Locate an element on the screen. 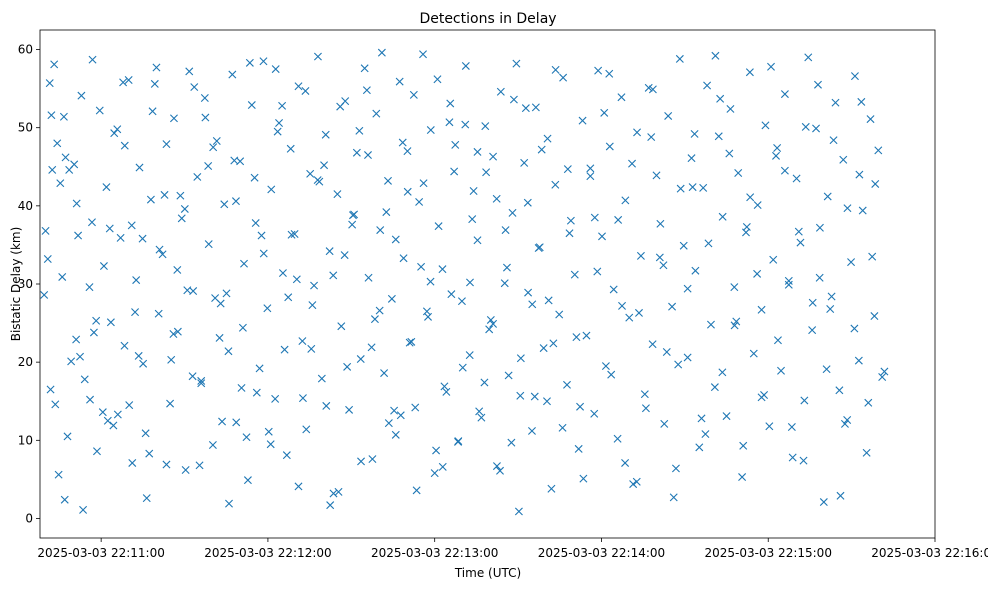  y-axis-ticks: 0 10 20 30 40 50 60 is located at coordinates (29, 284).